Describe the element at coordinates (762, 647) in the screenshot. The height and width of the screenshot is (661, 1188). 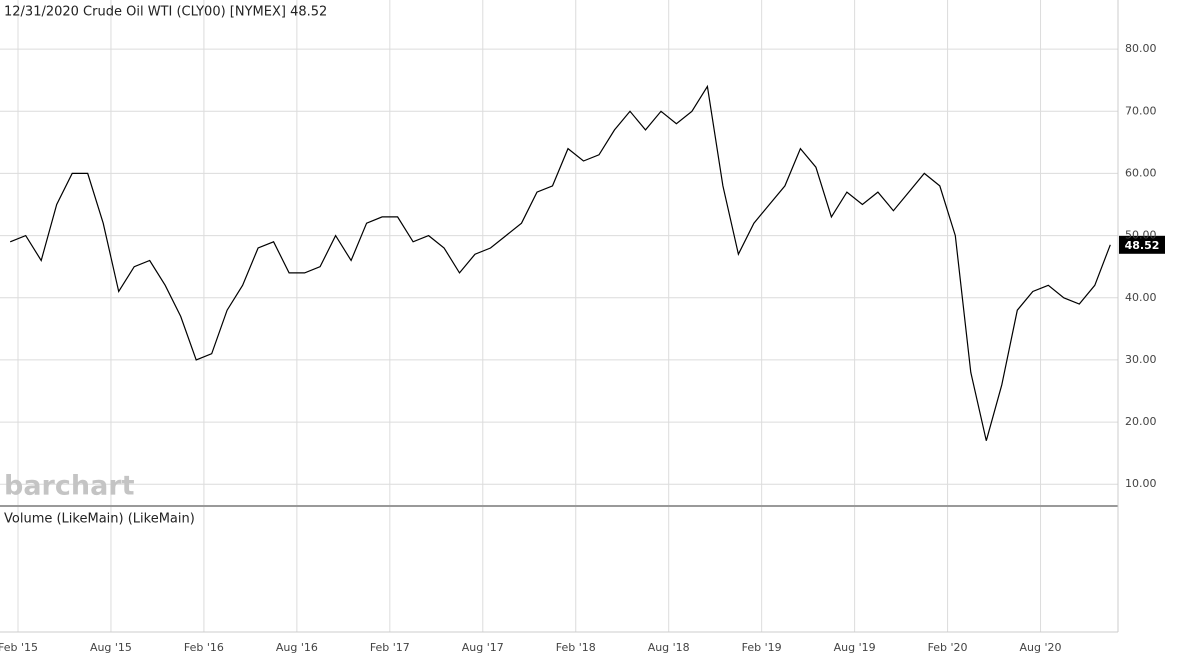
I see `x-tick-label: Feb '19` at that location.